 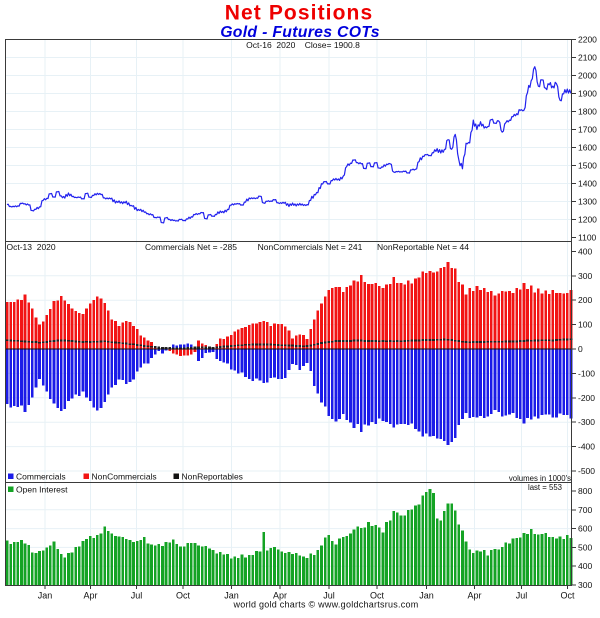 I want to click on svg-text: 600, so click(x=585, y=529).